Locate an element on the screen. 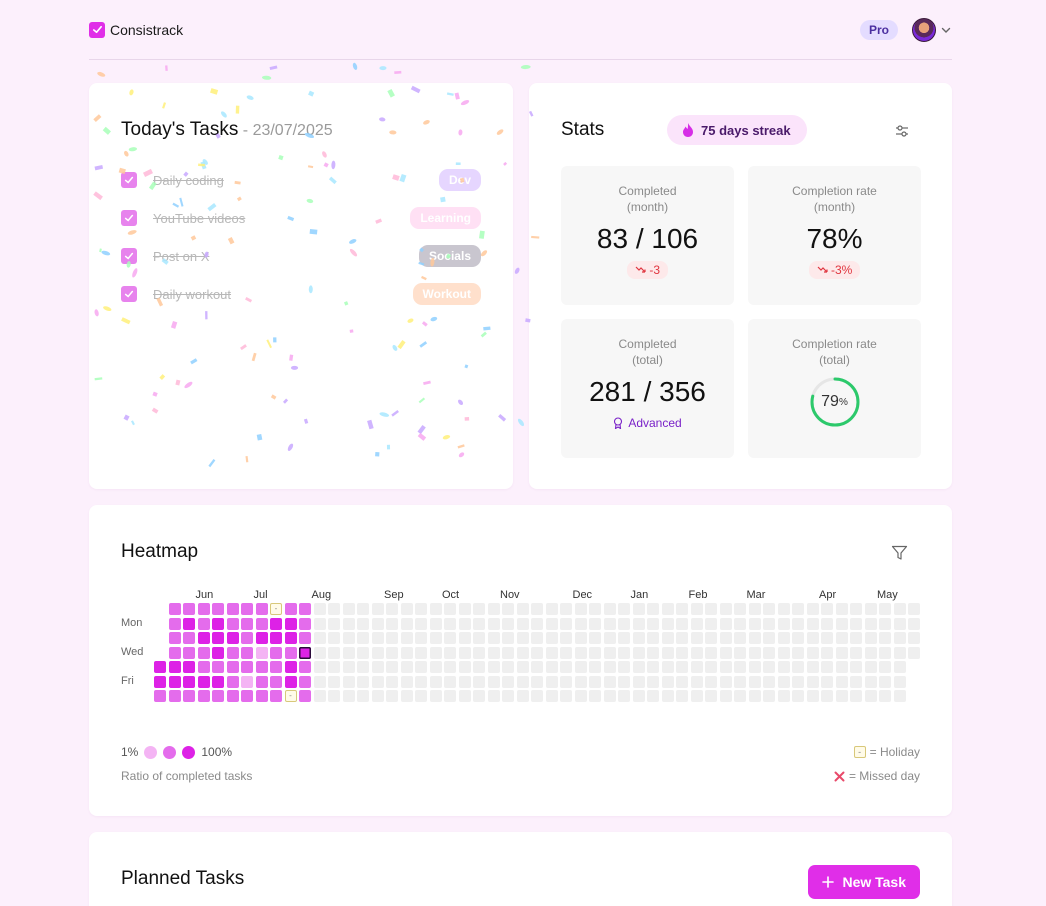  sliders-icon is located at coordinates (902, 131).